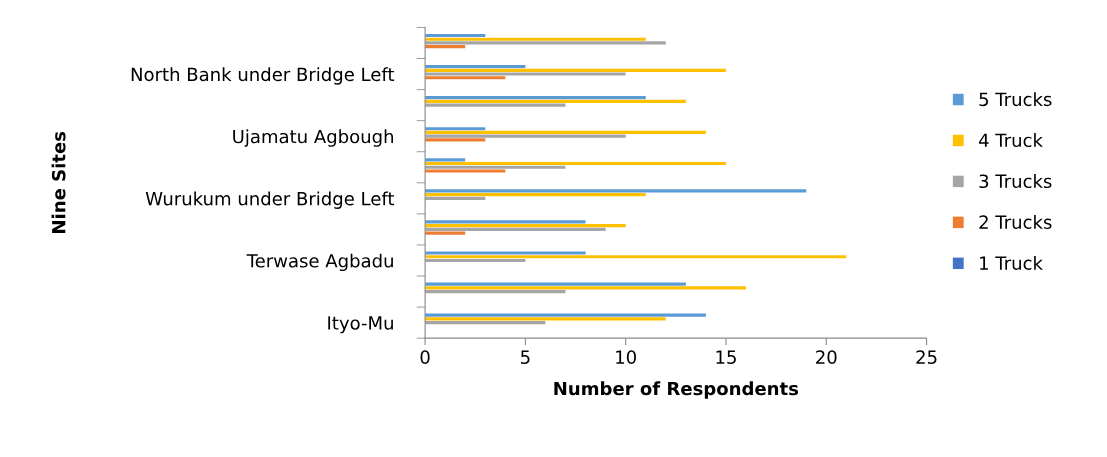  What do you see at coordinates (319, 262) in the screenshot?
I see `y-tick-label: Terwase Agbadu` at bounding box center [319, 262].